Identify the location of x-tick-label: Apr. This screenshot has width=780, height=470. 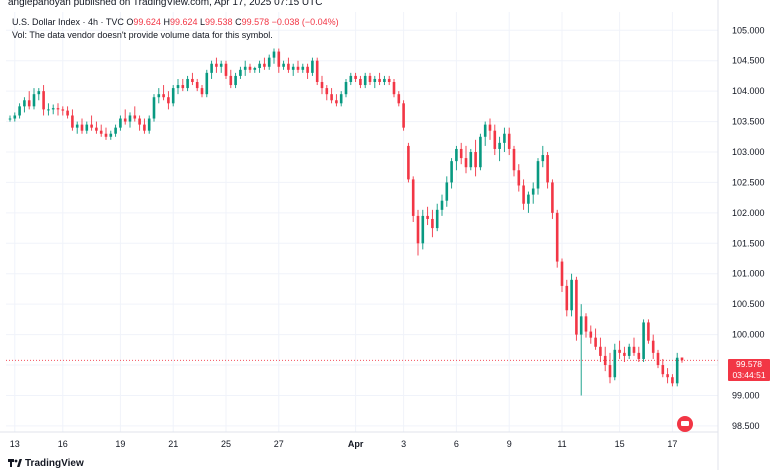
(356, 444).